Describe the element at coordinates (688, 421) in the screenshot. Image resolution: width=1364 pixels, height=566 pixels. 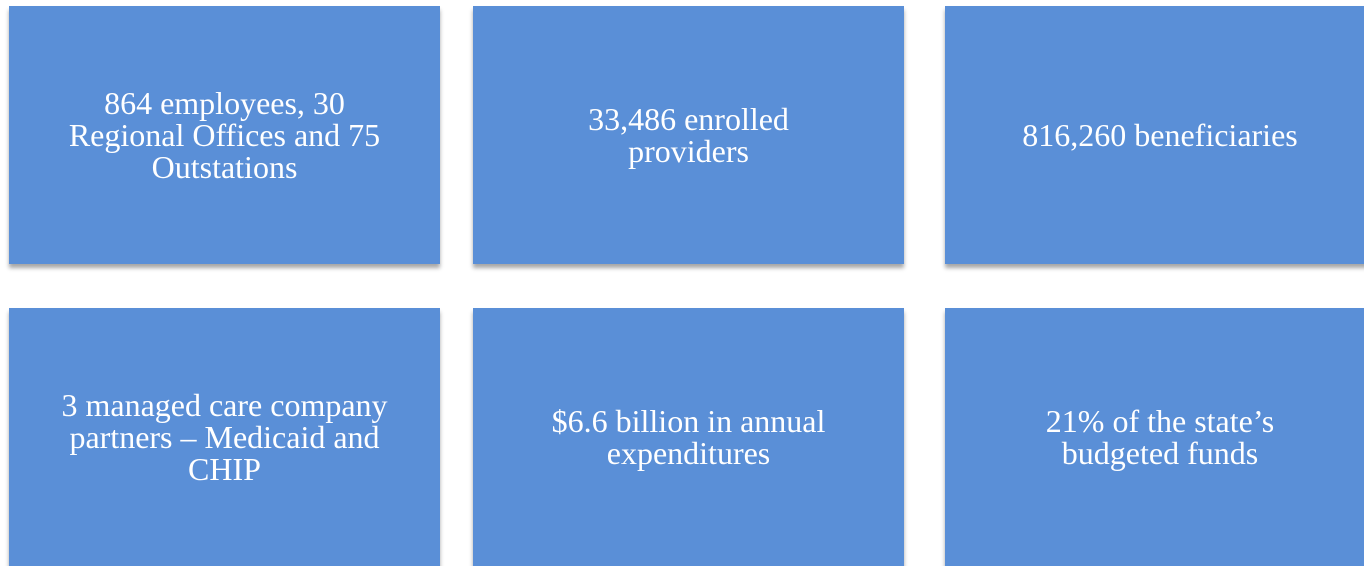
I see `tile-text: $6.6 billion in annual` at that location.